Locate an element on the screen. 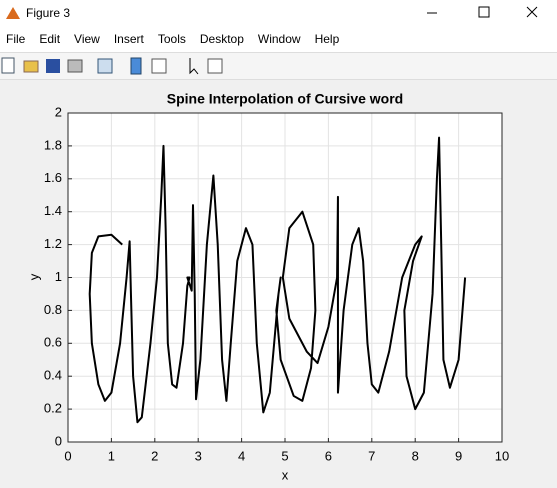 The width and height of the screenshot is (557, 488). y-tick-label: 1.6 is located at coordinates (53, 177).